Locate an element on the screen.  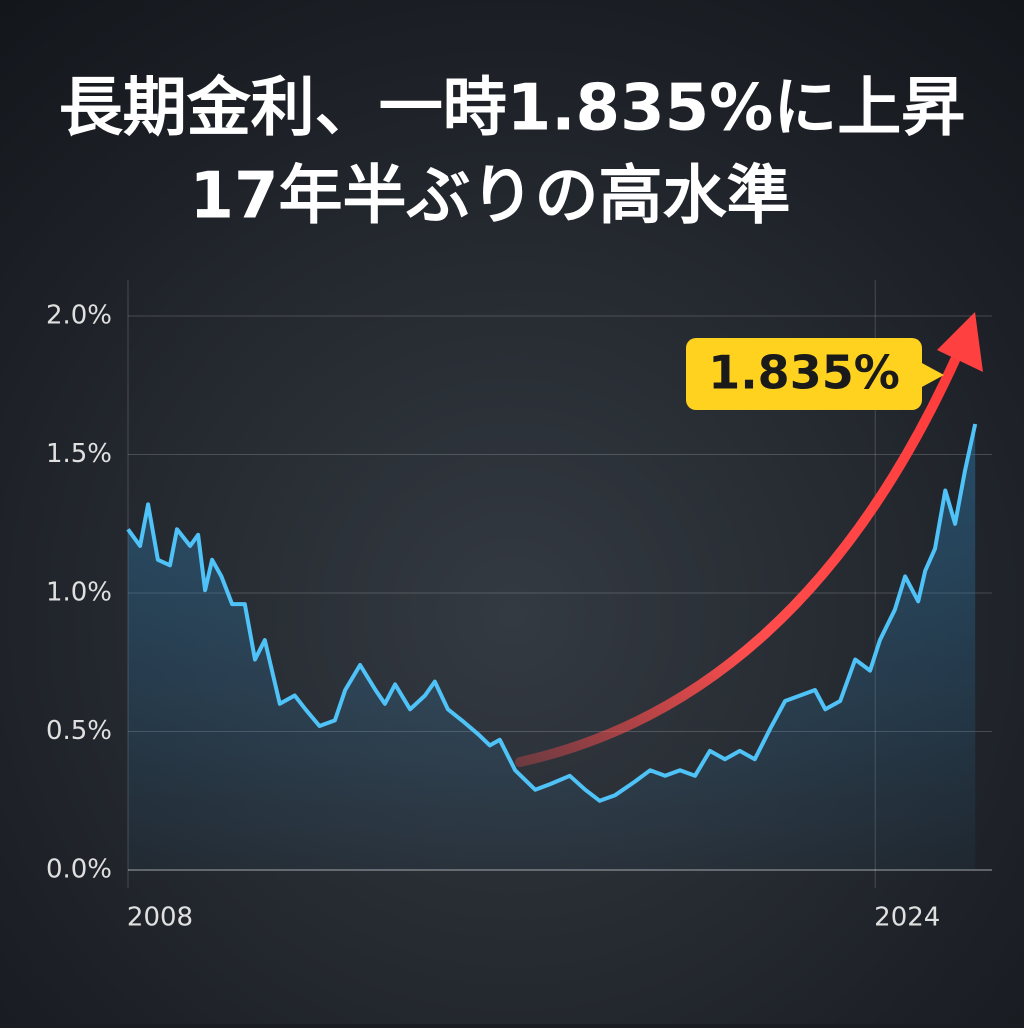
arrow-head is located at coordinates (960, 342).